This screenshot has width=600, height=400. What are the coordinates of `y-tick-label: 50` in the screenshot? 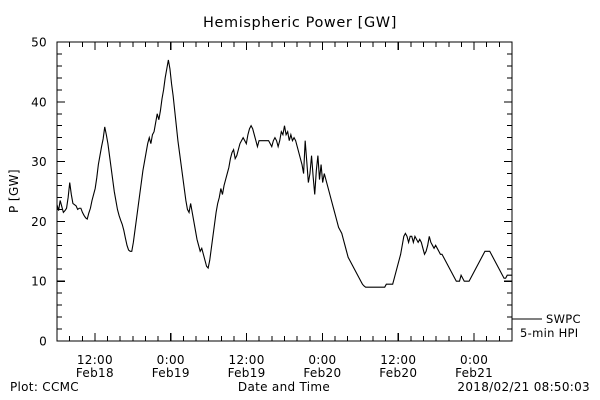 It's located at (39, 43).